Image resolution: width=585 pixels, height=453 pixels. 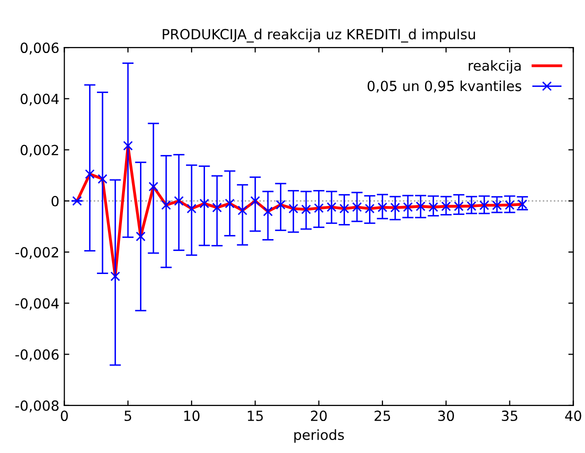 I want to click on x-tick-label: 40, so click(x=573, y=416).